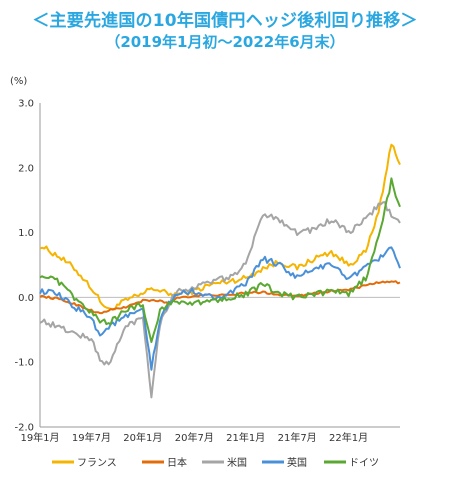  What do you see at coordinates (24, 363) in the screenshot?
I see `y-tick-label: -1.0` at bounding box center [24, 363].